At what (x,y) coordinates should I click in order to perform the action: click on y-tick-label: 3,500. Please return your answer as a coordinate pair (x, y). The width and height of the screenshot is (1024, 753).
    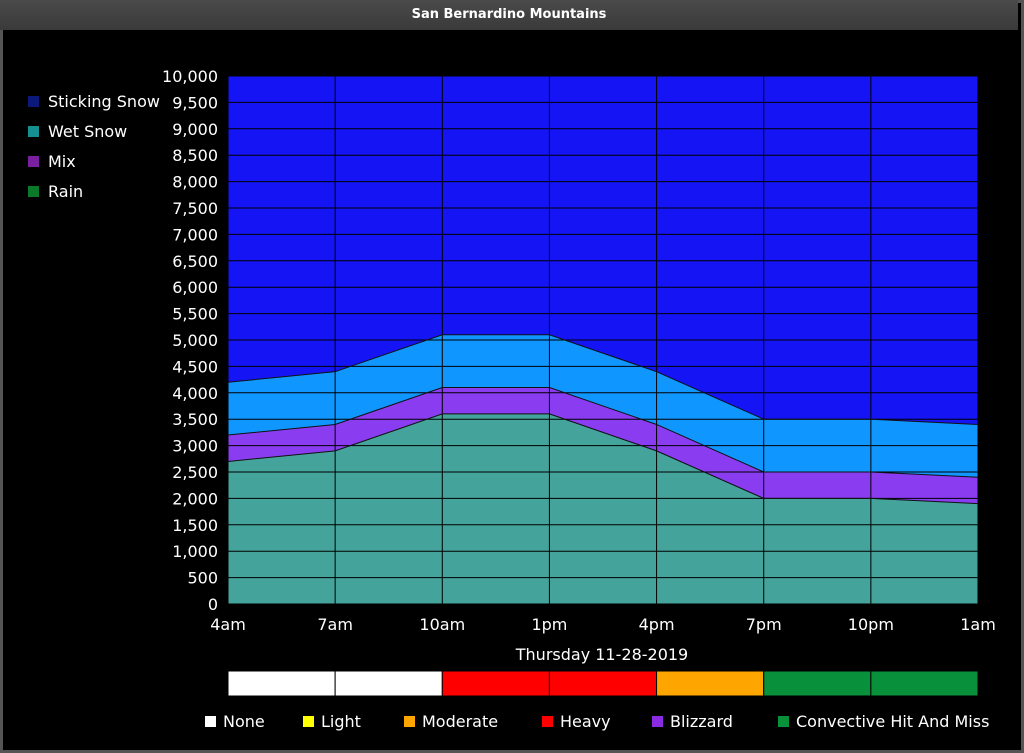
    Looking at the image, I should click on (195, 419).